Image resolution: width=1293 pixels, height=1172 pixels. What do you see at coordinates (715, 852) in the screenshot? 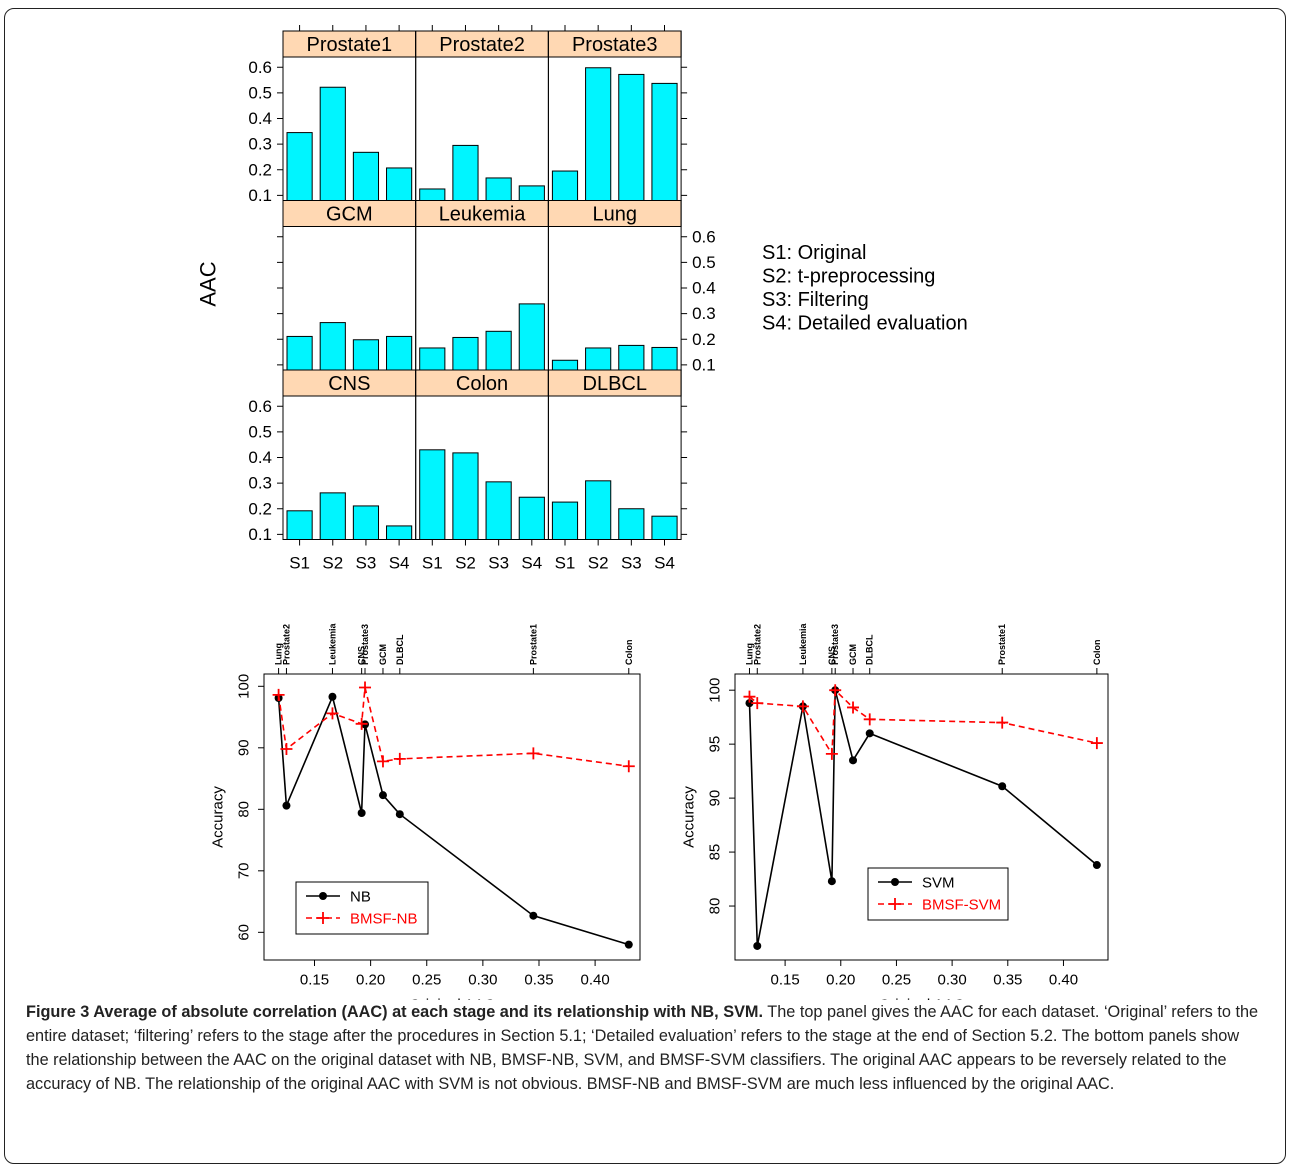
I see `y-tick-label: 85` at bounding box center [715, 852].